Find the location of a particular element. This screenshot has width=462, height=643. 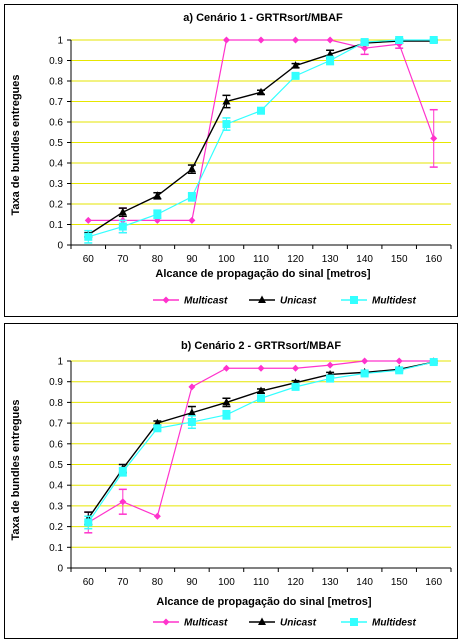

x-tick-label: 150 is located at coordinates (399, 582).